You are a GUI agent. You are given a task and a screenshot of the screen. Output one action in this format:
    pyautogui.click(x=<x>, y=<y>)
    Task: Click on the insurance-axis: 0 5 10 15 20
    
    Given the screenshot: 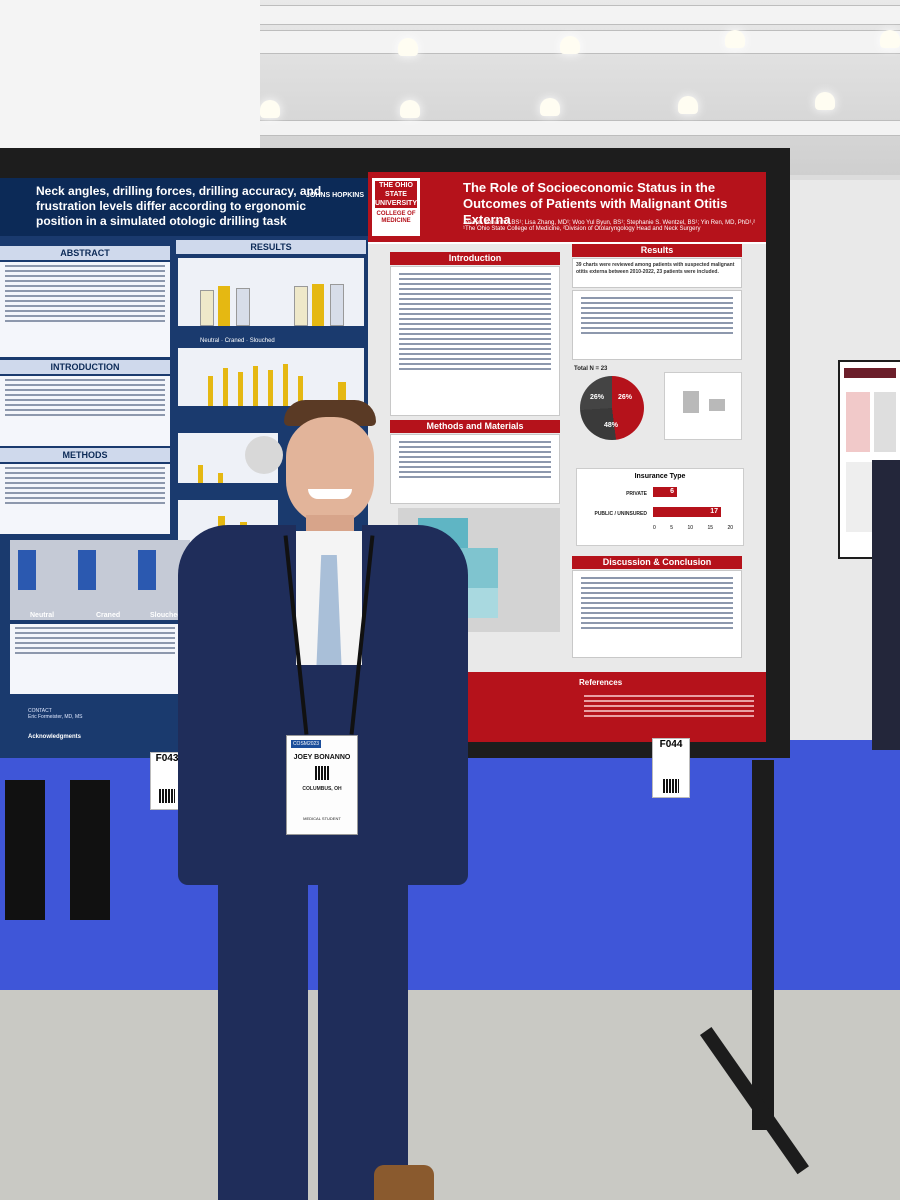 What is the action you would take?
    pyautogui.click(x=693, y=528)
    